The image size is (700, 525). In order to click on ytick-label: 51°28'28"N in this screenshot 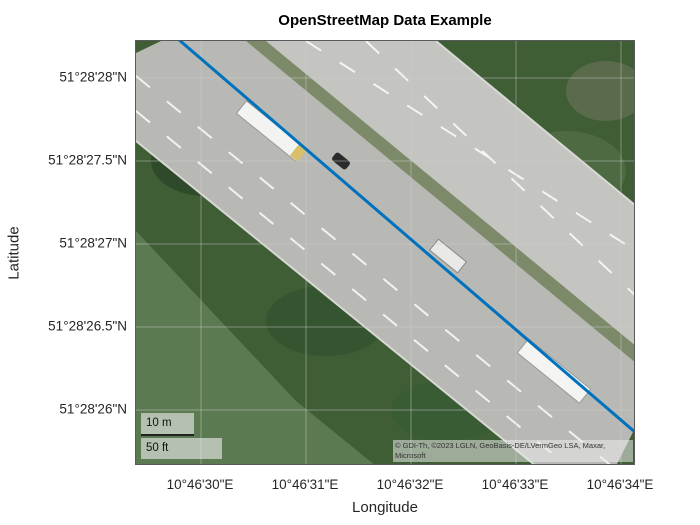, I will do `click(93, 77)`.